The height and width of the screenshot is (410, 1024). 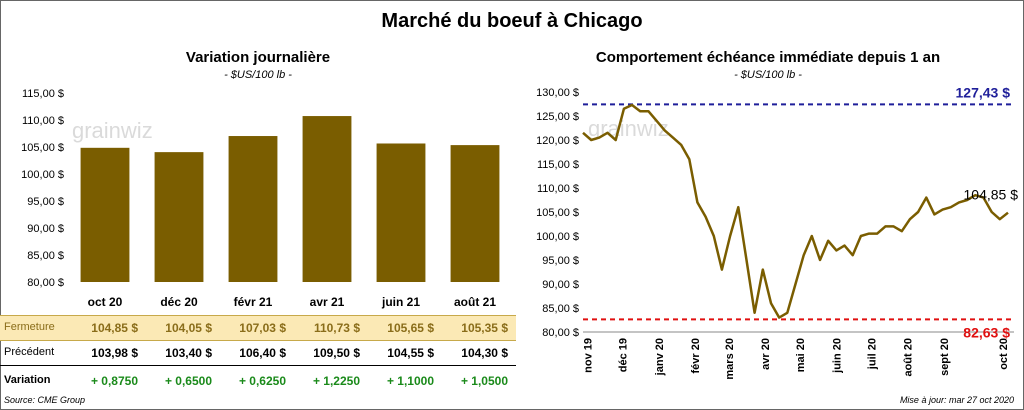 I want to click on high-value-label: 127,43 $, so click(x=983, y=92).